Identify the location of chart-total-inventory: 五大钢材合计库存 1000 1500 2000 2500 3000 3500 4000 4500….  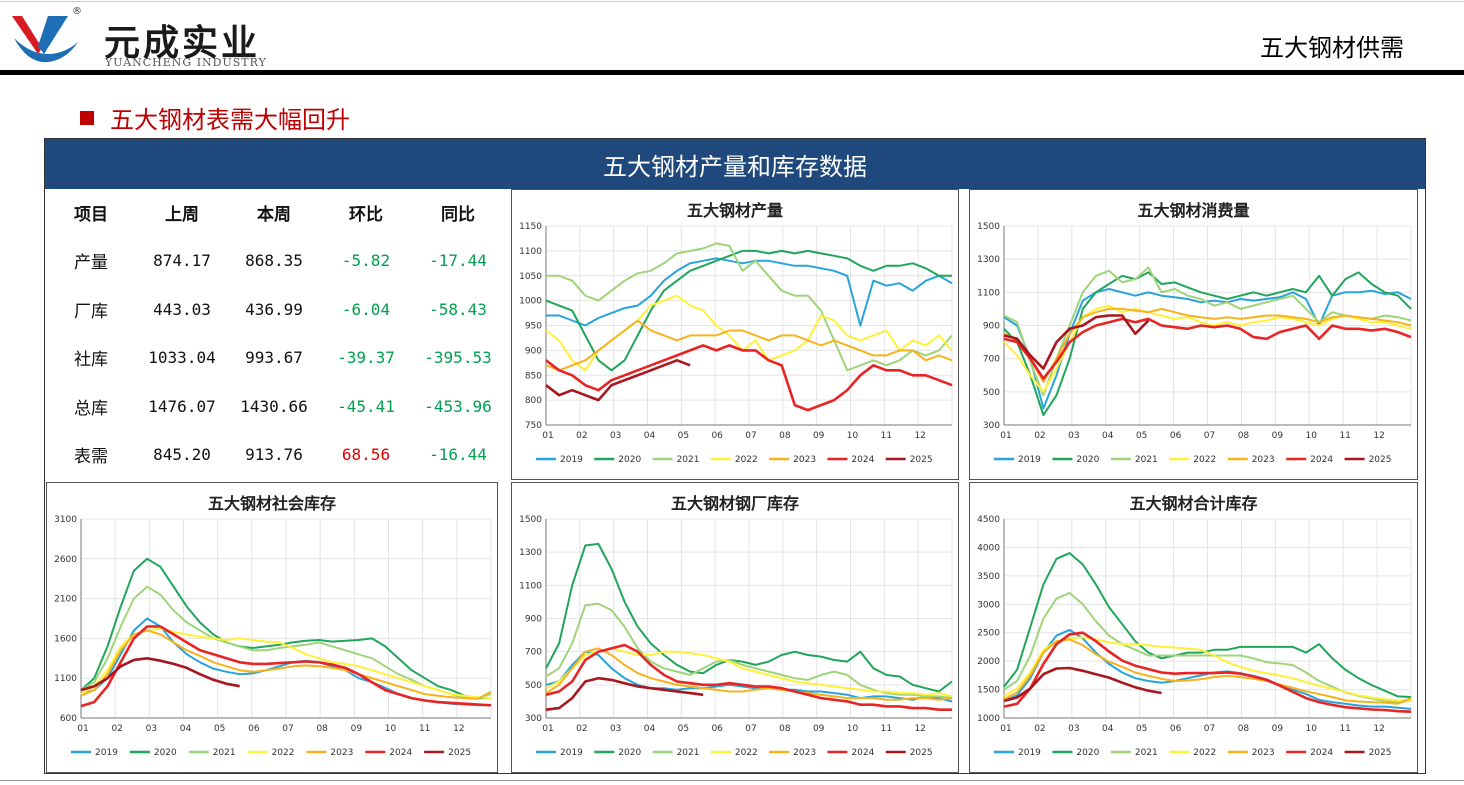
(1193, 627).